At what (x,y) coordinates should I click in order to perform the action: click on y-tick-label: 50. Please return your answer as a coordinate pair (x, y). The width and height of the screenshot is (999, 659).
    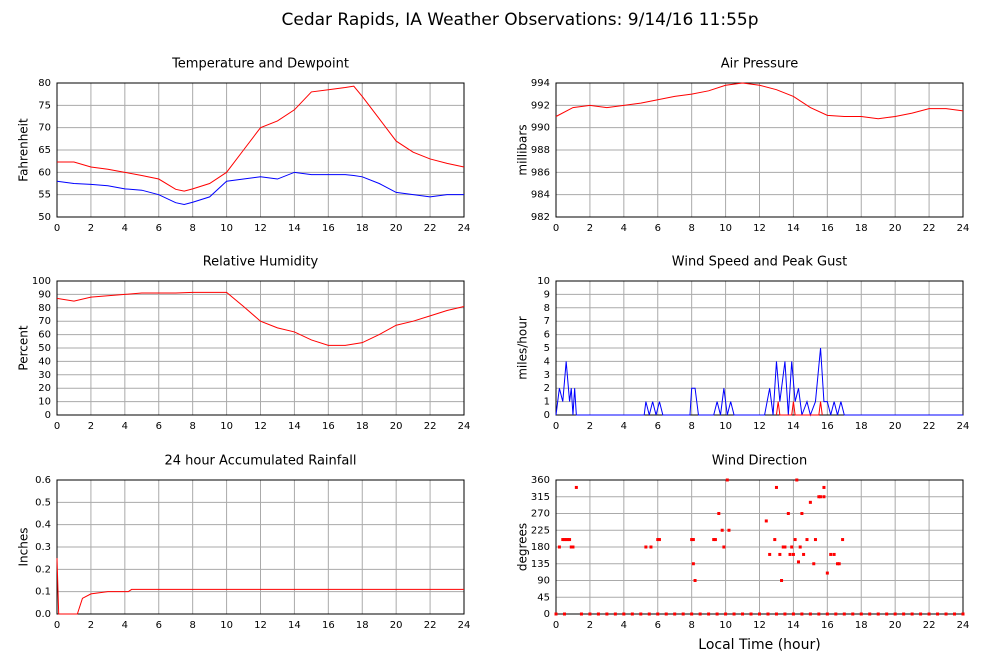
    Looking at the image, I should click on (44, 217).